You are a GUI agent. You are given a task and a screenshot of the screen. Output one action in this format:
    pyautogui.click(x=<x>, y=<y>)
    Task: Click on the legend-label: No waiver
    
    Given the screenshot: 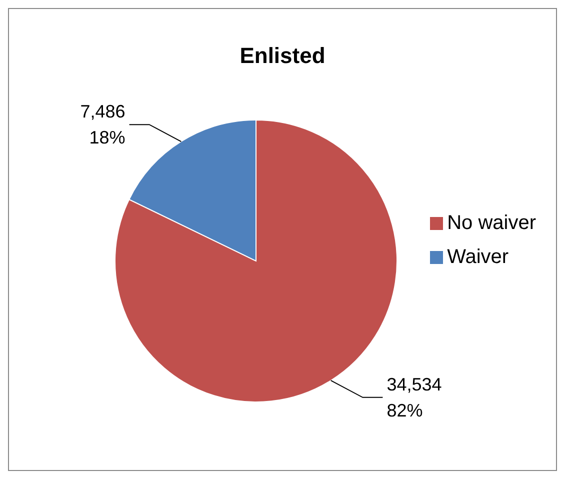 What is the action you would take?
    pyautogui.click(x=491, y=223)
    